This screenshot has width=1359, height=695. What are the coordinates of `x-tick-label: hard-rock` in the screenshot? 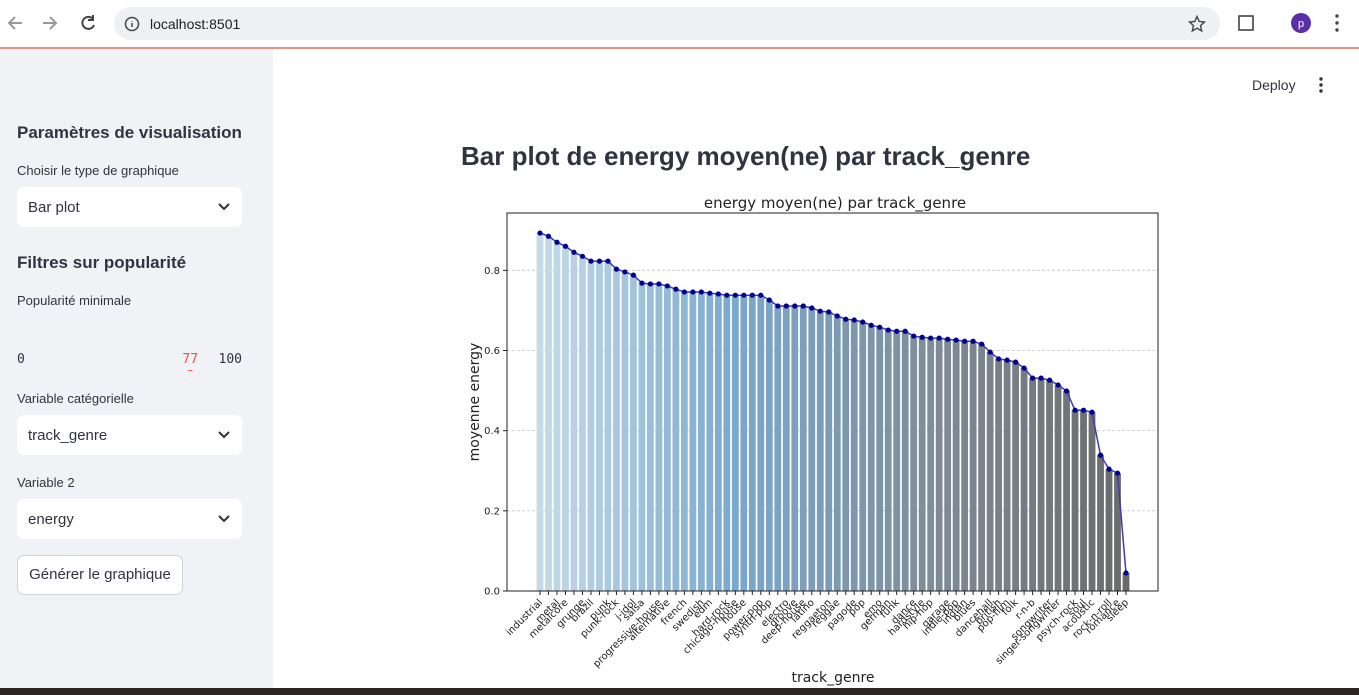 It's located at (711, 618).